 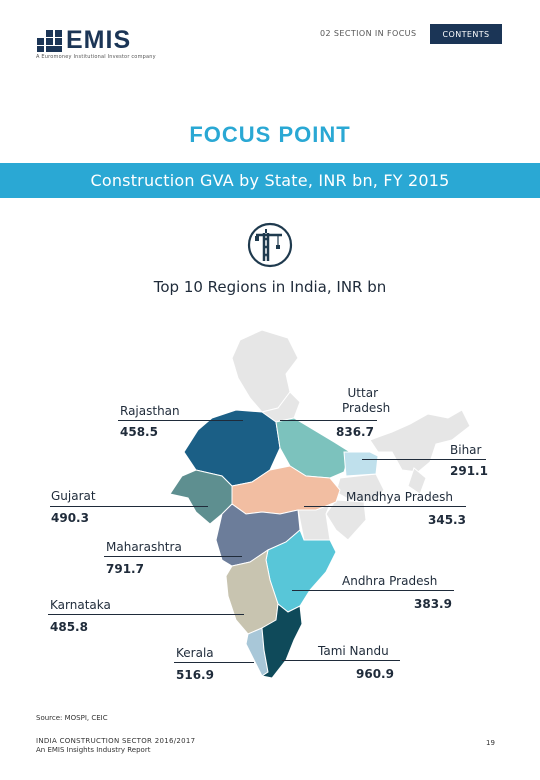 What do you see at coordinates (281, 641) in the screenshot?
I see `region-tamil-nadu` at bounding box center [281, 641].